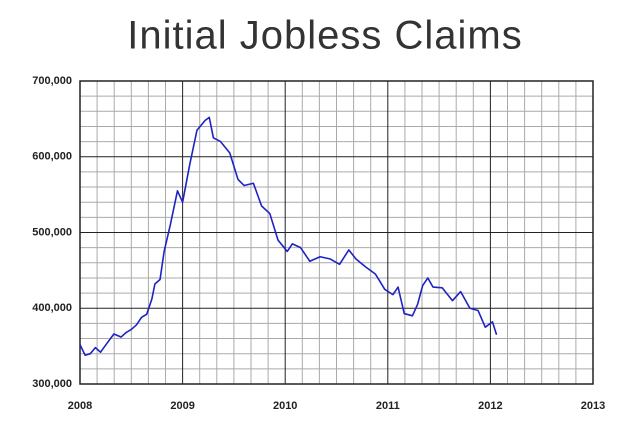 This screenshot has width=641, height=441. Describe the element at coordinates (52, 384) in the screenshot. I see `y-tick-label: 300,000` at that location.